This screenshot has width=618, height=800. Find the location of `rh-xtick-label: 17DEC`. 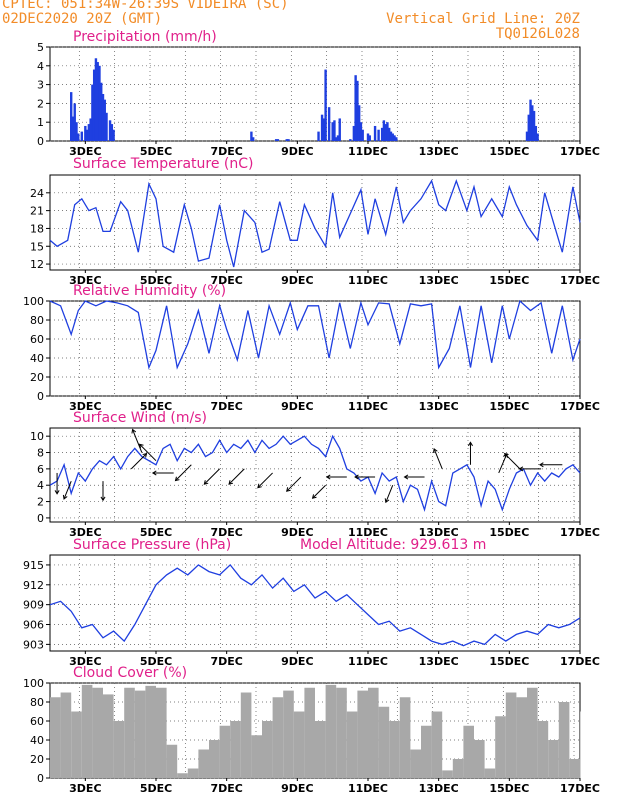

rh-xtick-label: 17DEC is located at coordinates (580, 406).